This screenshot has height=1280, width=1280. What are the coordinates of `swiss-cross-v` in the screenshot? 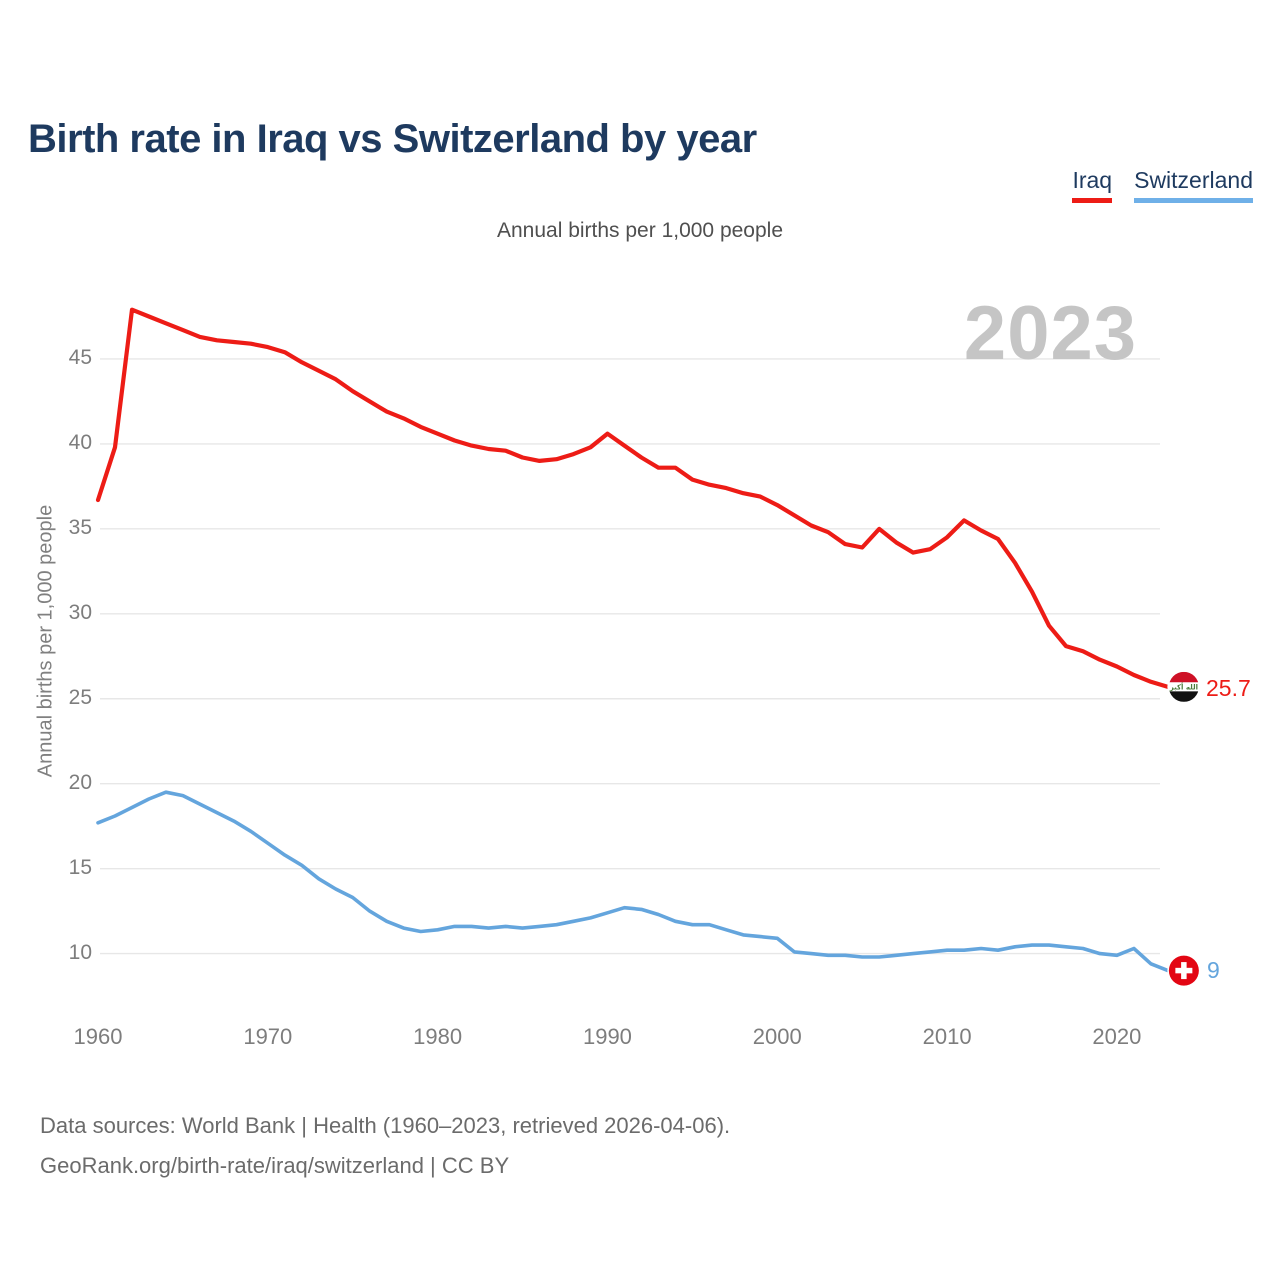 It's located at (1184, 971).